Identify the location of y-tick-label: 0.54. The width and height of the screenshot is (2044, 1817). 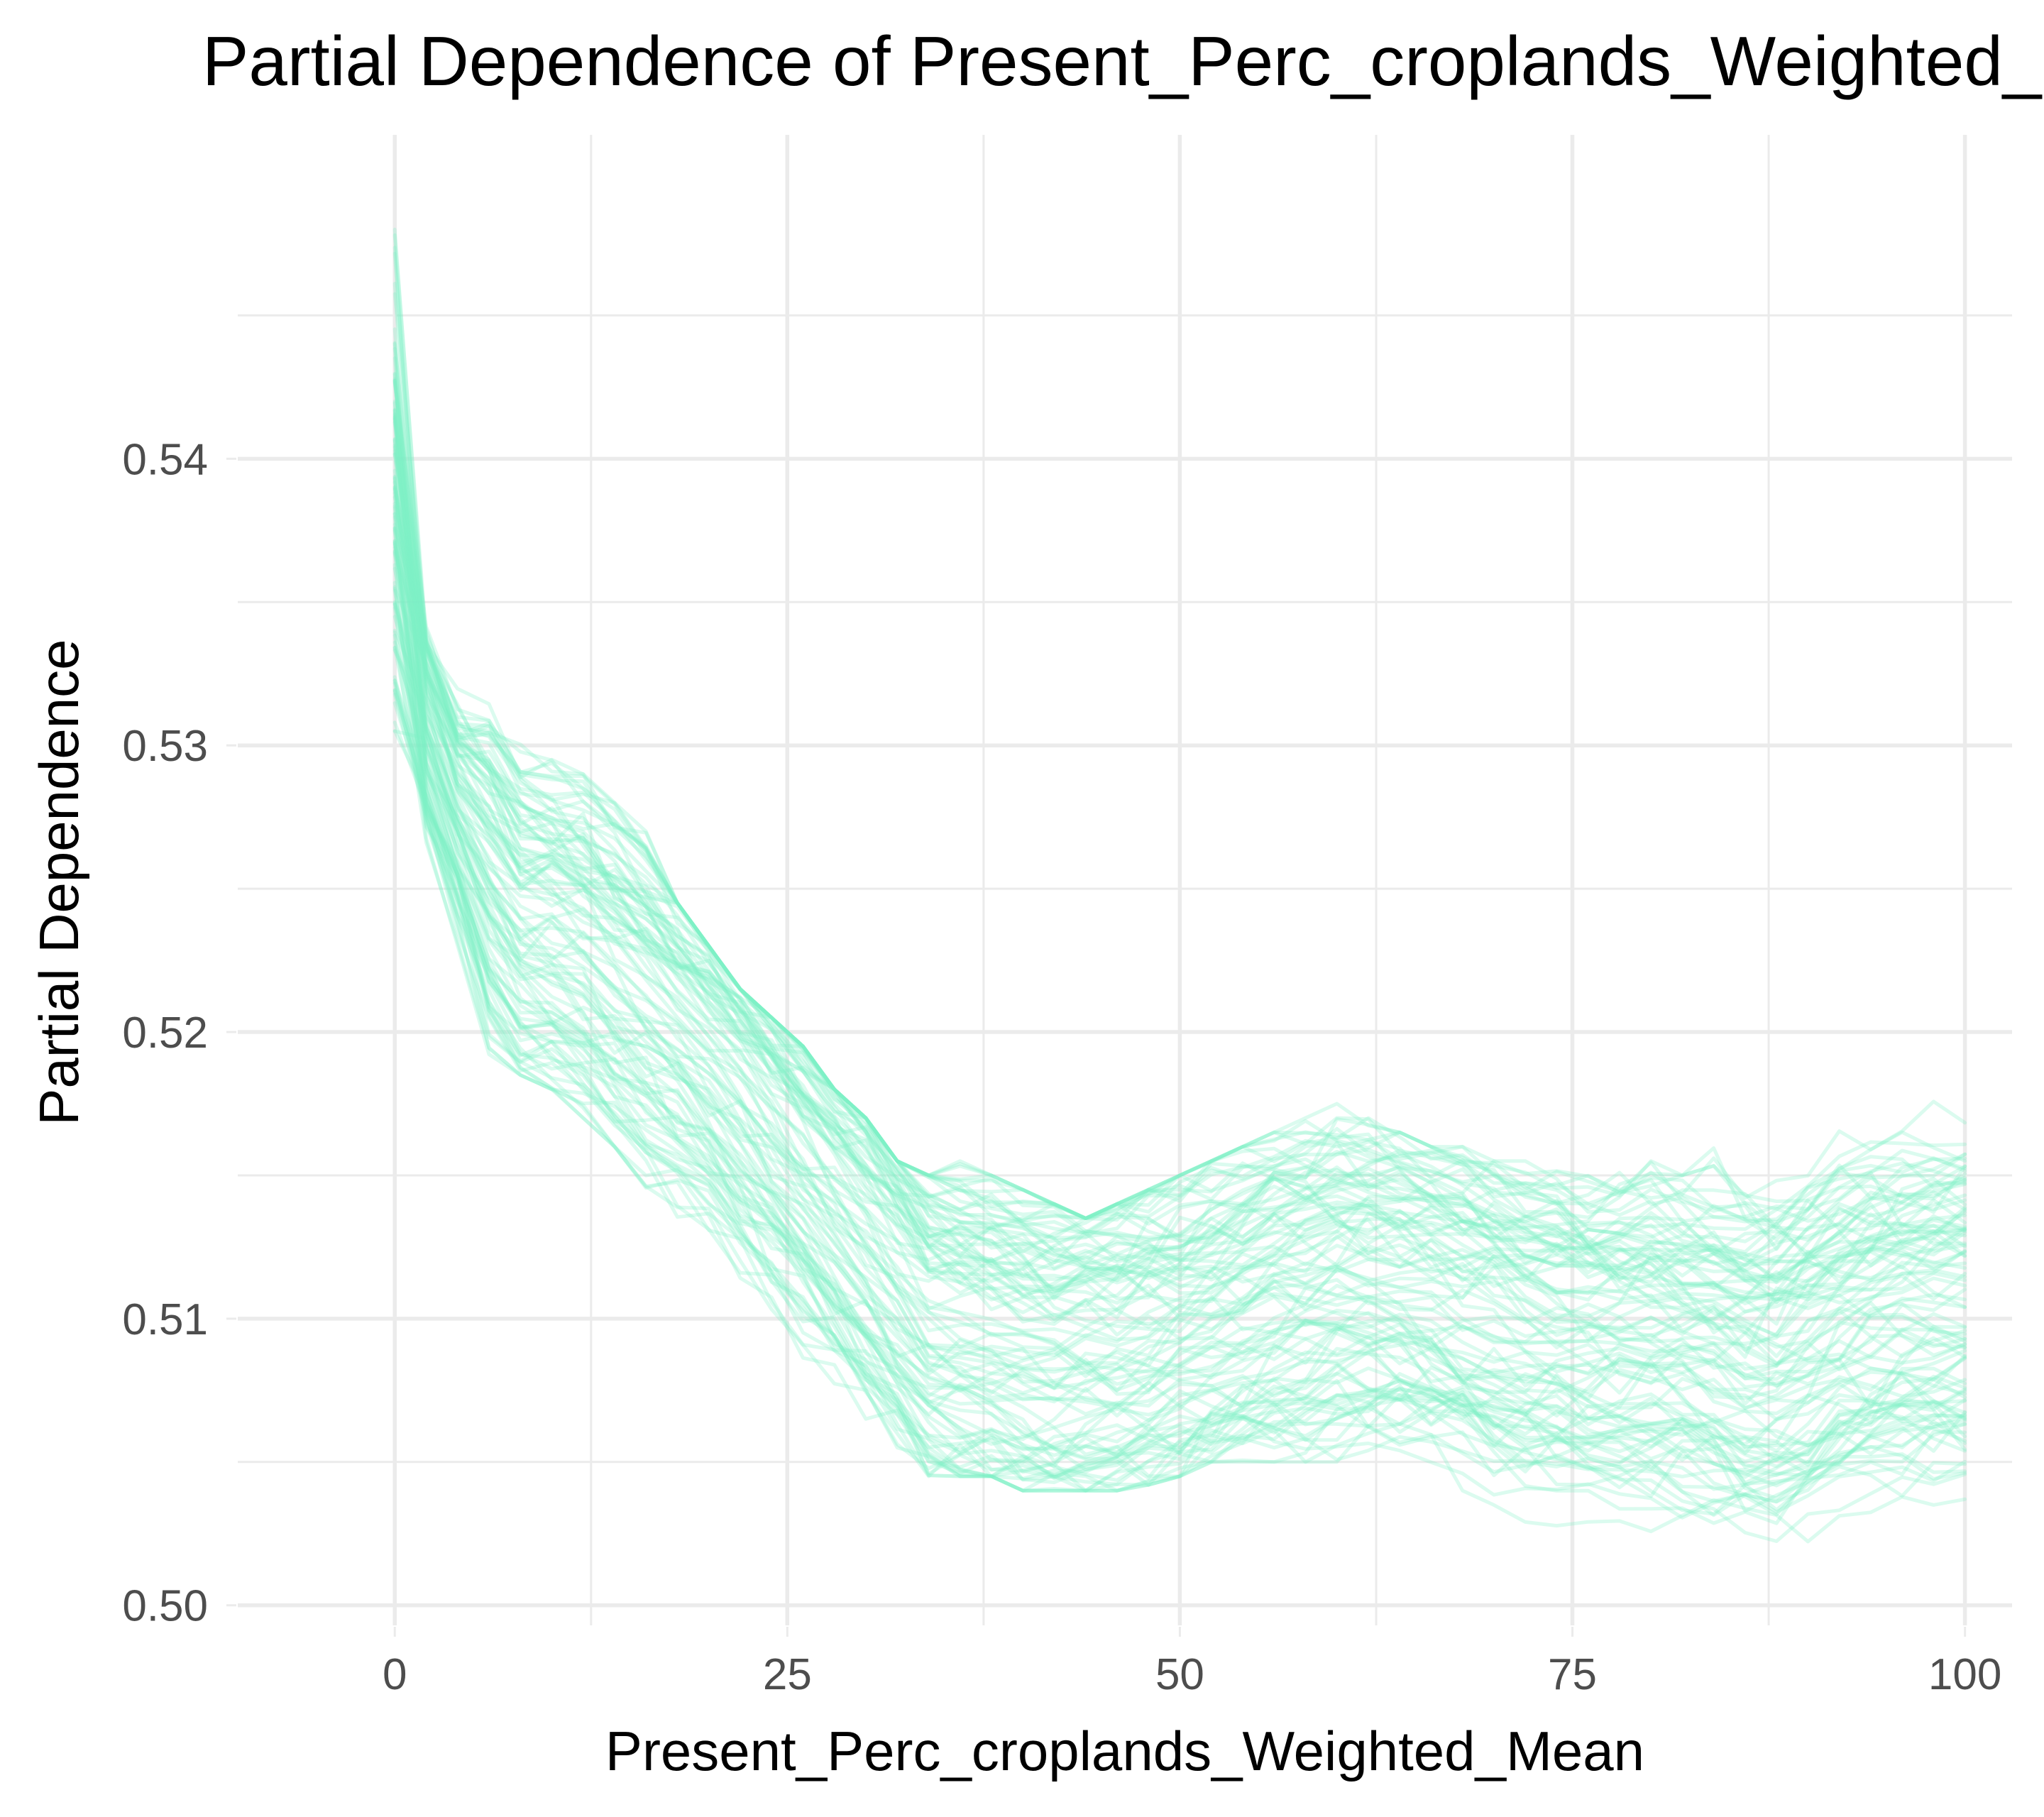
(165, 459).